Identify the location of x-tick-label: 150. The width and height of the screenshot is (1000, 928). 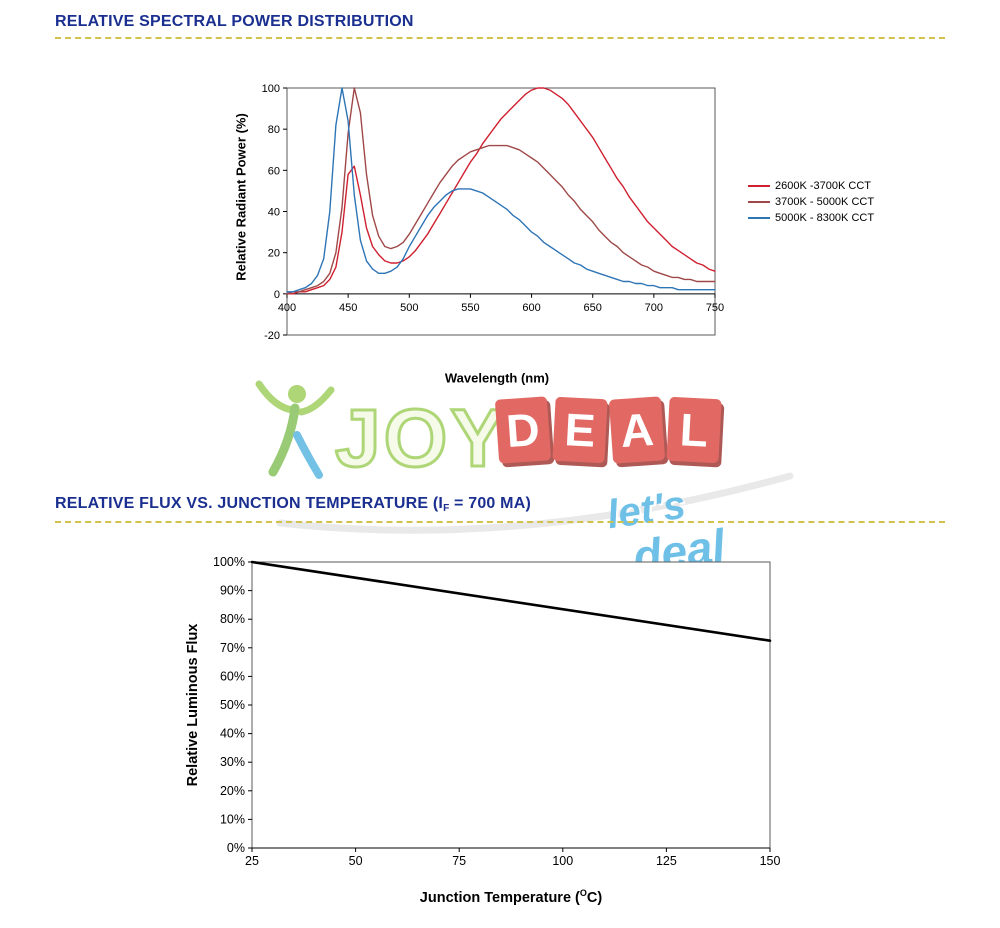
(770, 861).